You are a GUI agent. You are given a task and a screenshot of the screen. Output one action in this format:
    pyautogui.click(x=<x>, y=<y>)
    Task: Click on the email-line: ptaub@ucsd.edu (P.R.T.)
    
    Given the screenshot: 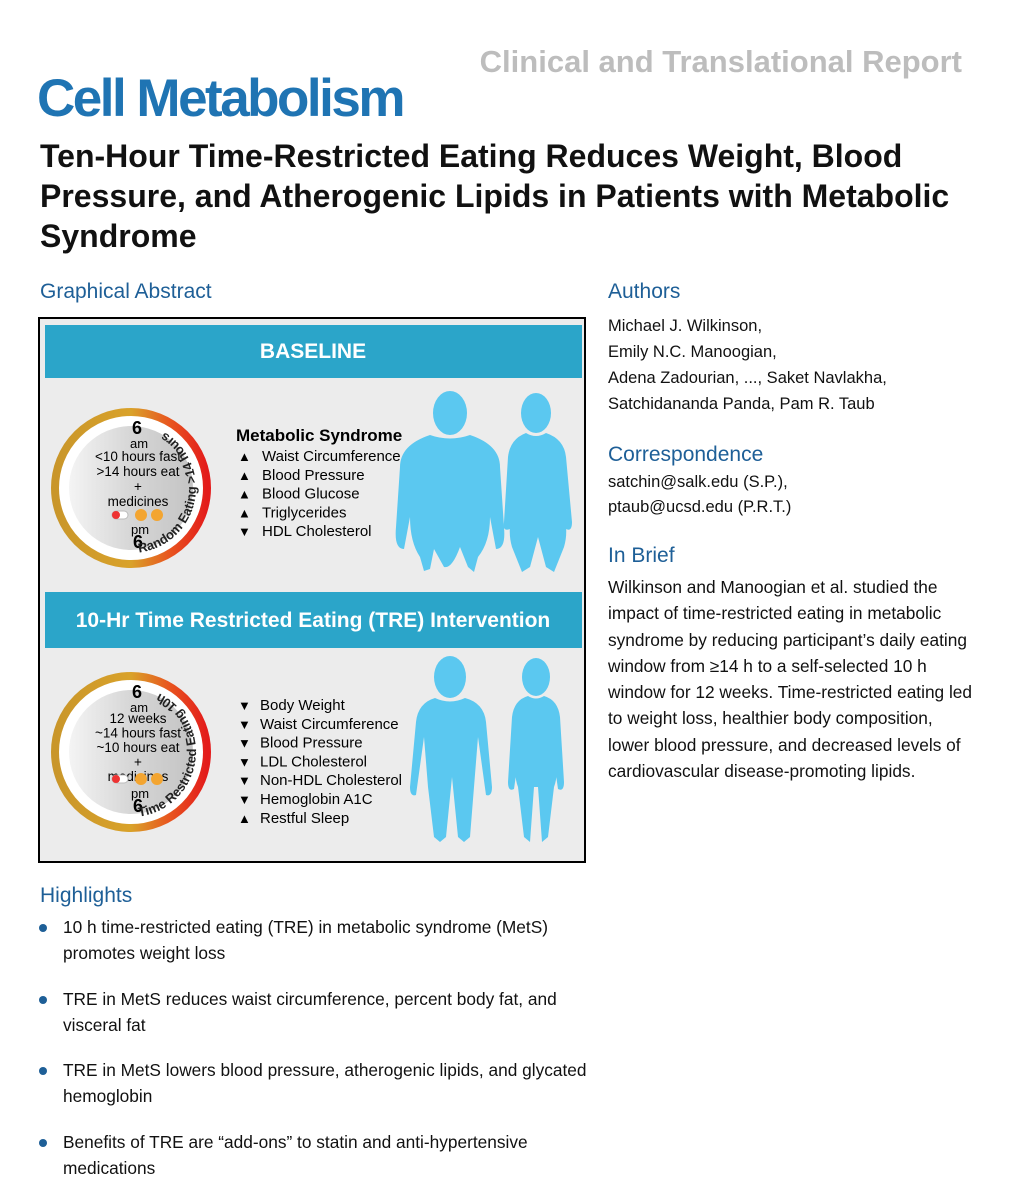 What is the action you would take?
    pyautogui.click(x=700, y=507)
    